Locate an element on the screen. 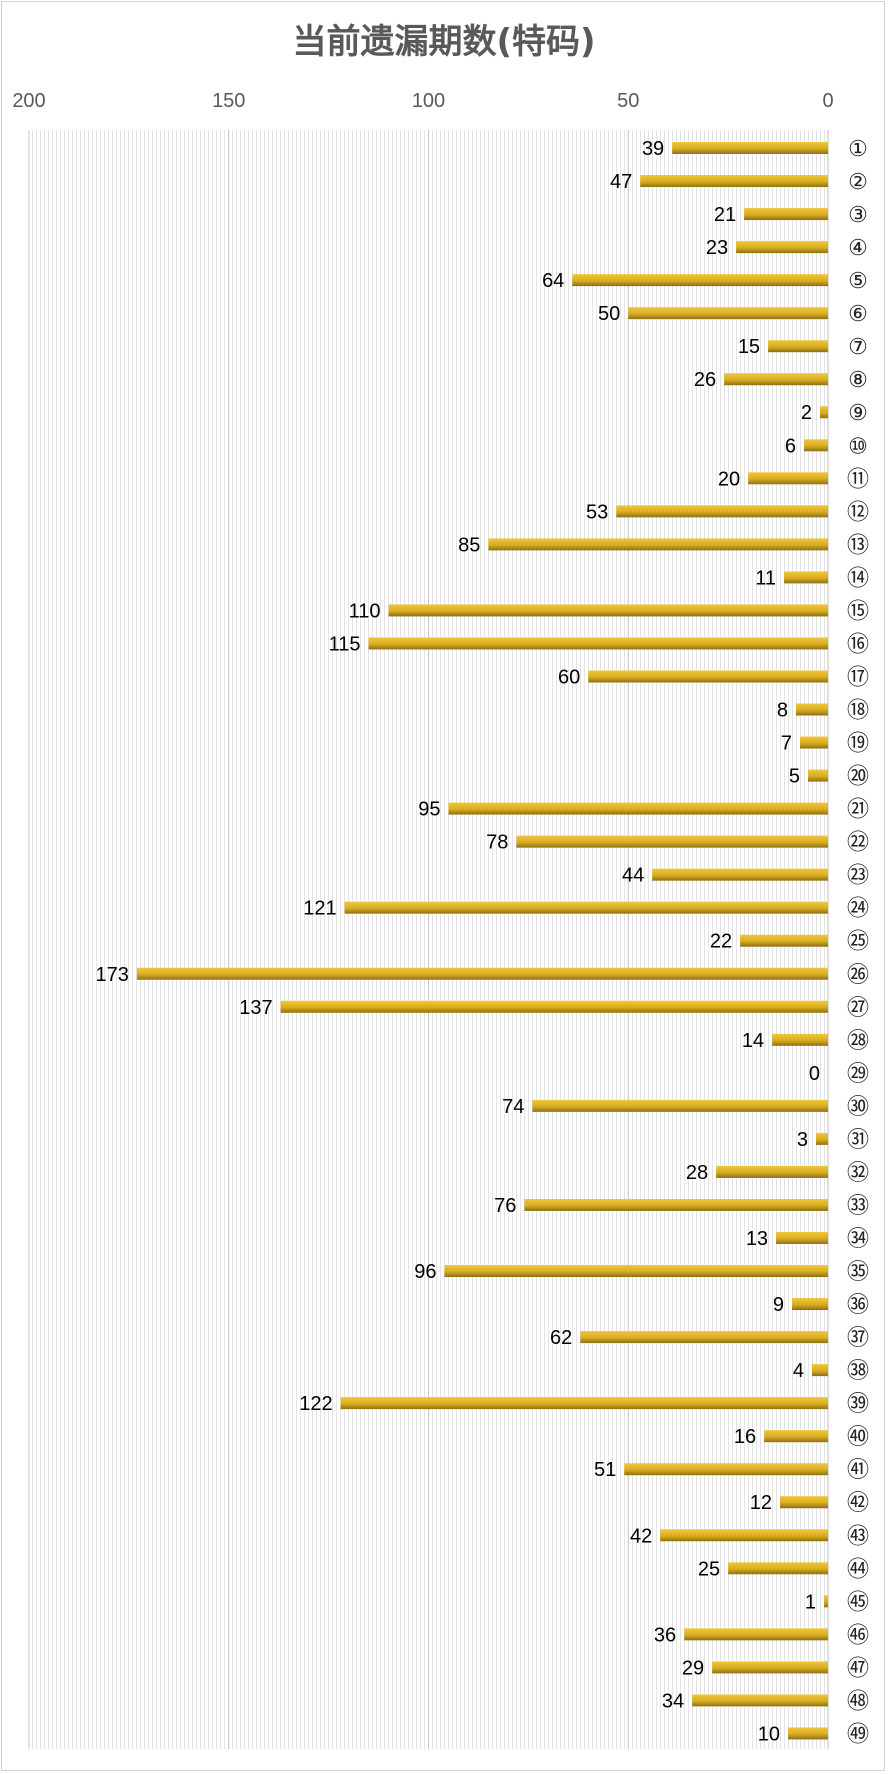 The image size is (888, 1774). data-label: 39 is located at coordinates (653, 149).